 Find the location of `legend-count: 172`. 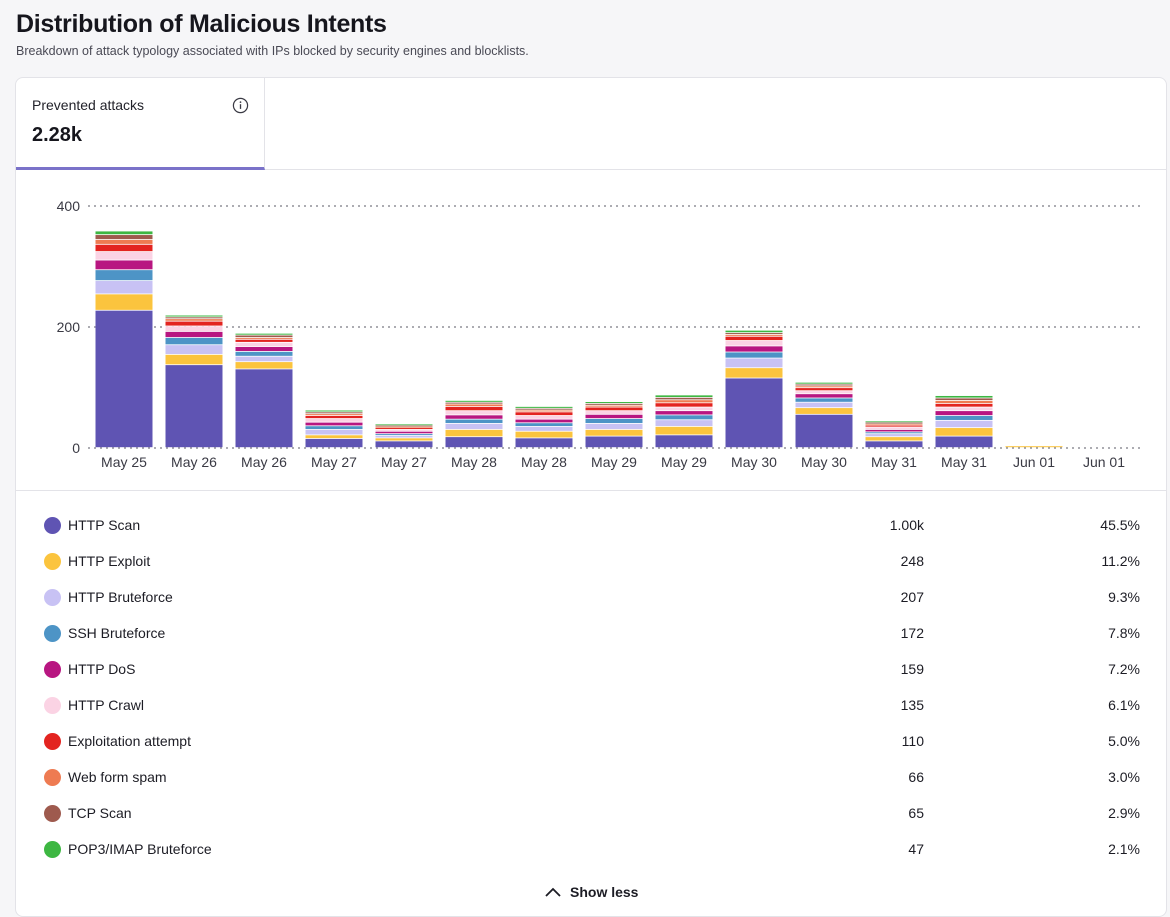

legend-count: 172 is located at coordinates (912, 633).